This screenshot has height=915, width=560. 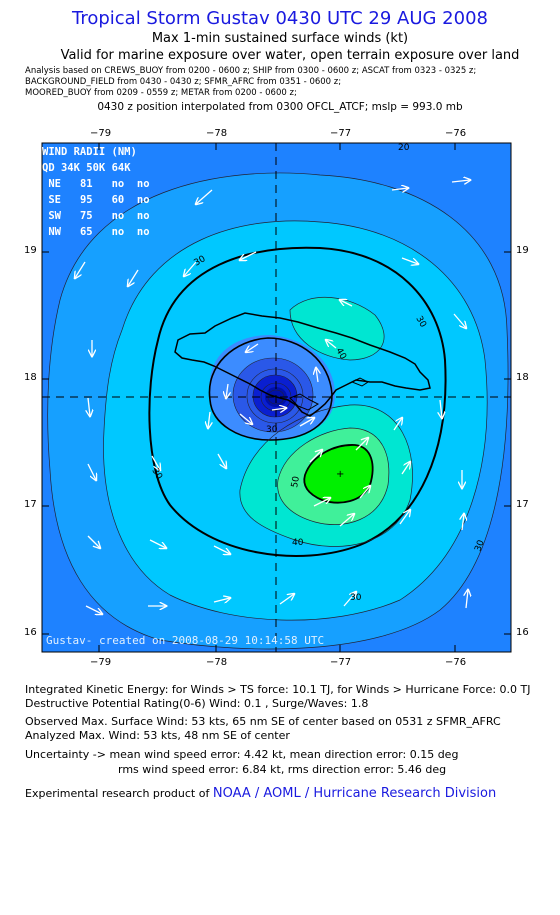 I want to click on lat-tick-left: 16, so click(x=30, y=632).